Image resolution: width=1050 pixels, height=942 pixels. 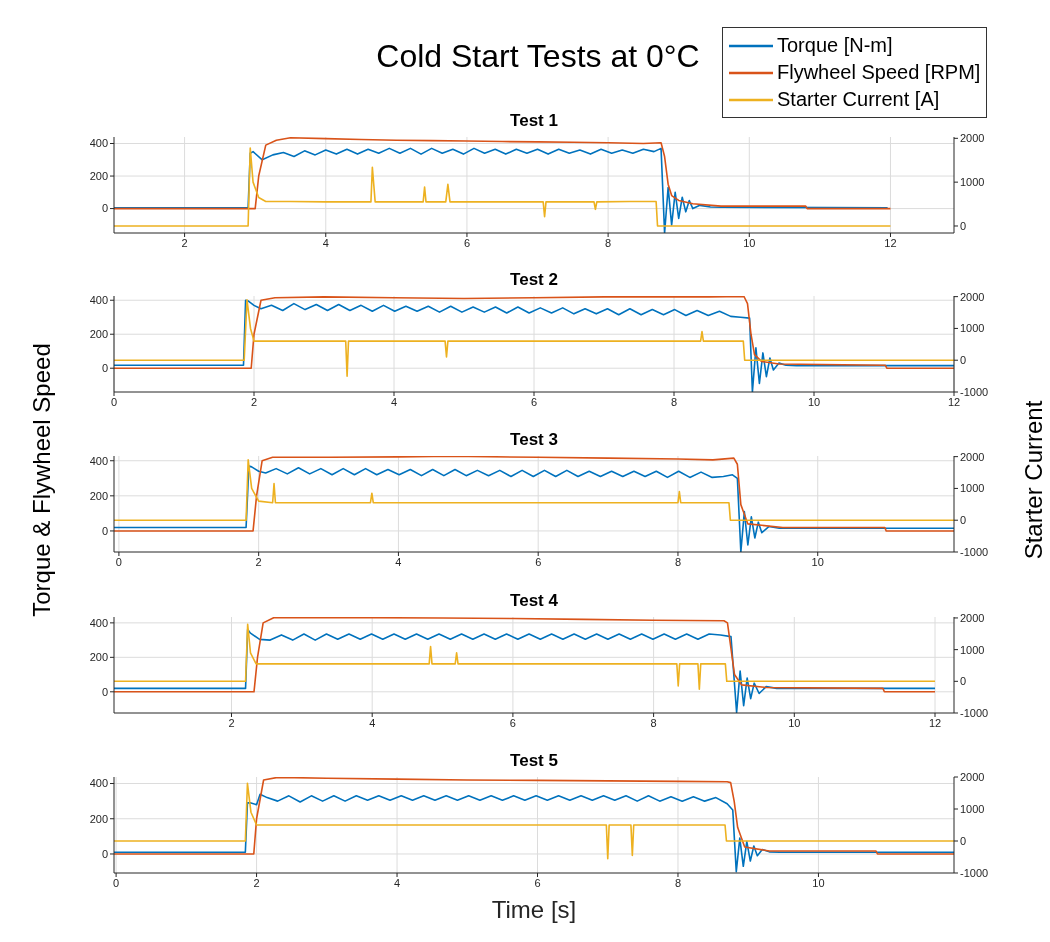 I want to click on chart-title: Test 5, so click(x=534, y=761).